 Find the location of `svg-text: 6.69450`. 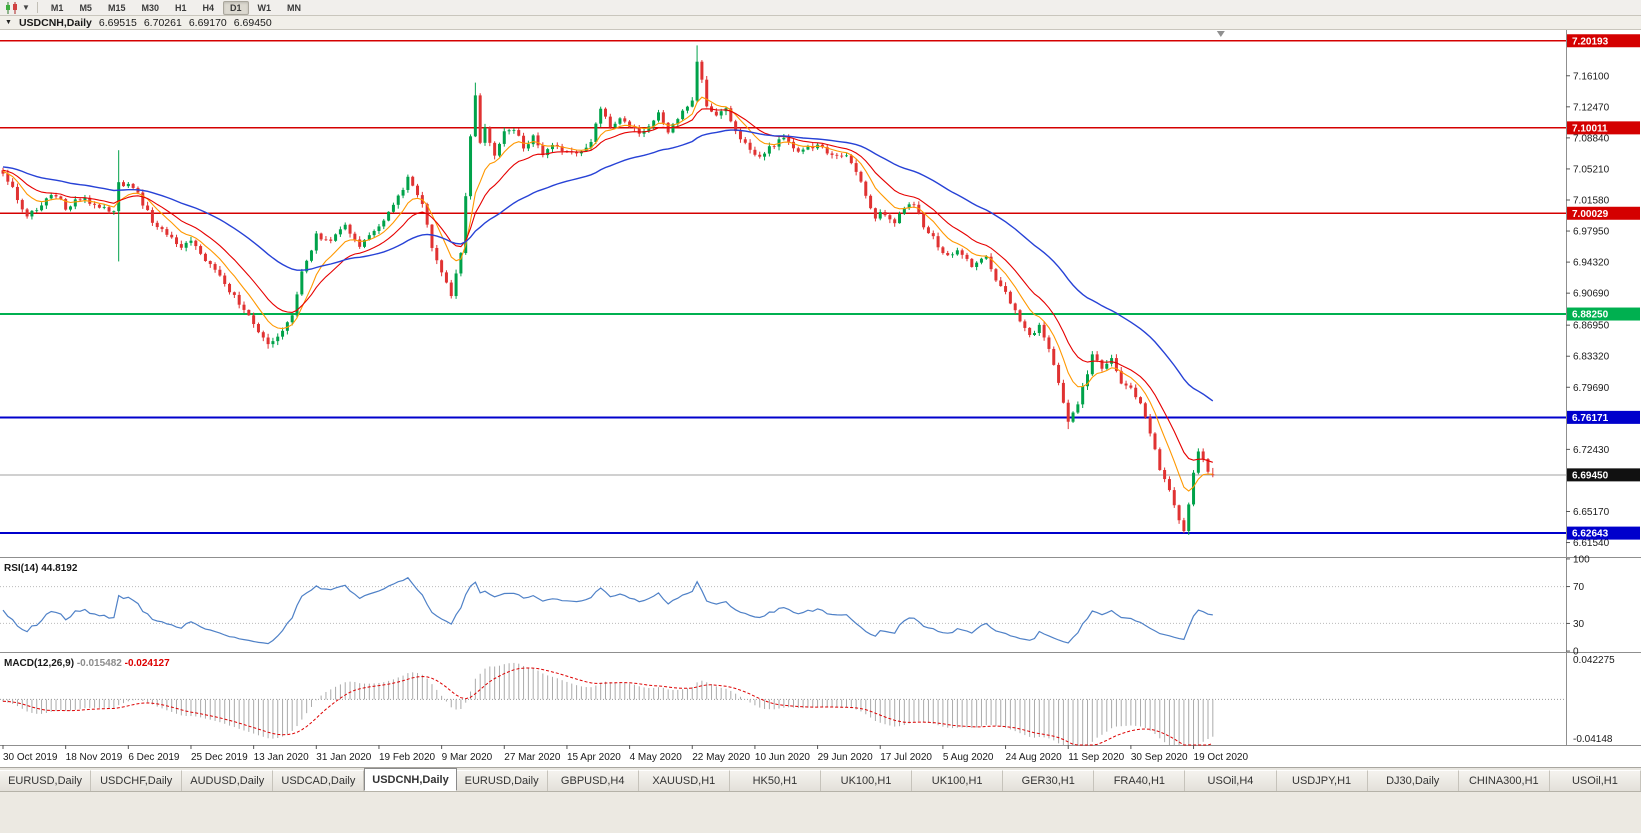

svg-text: 6.69450 is located at coordinates (1590, 475).